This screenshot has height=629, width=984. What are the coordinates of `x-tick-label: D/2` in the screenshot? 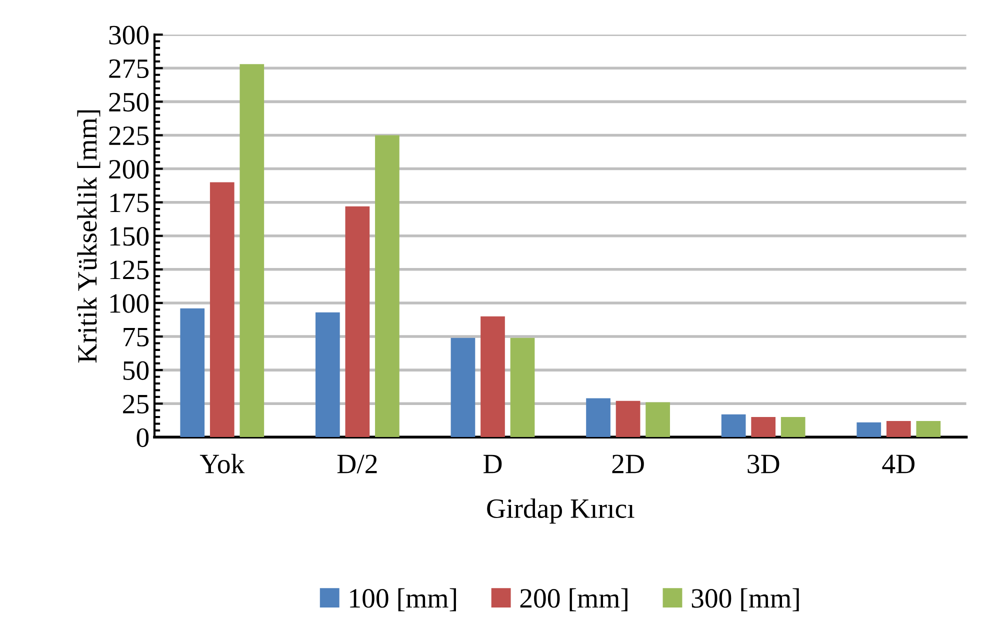 It's located at (357, 464).